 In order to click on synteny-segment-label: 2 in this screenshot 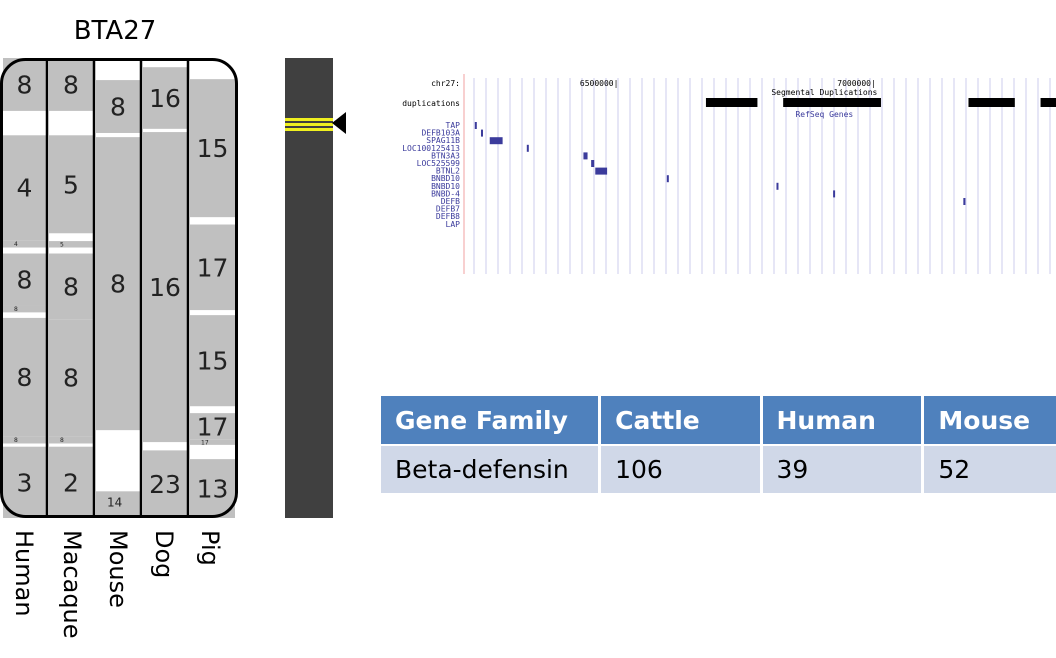, I will do `click(71, 482)`.